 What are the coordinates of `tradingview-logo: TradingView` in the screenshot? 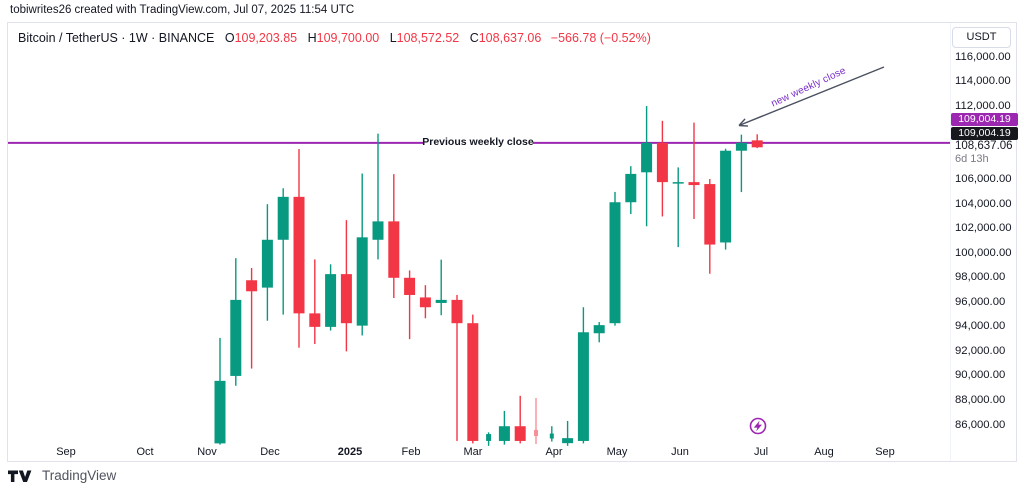 It's located at (108, 477).